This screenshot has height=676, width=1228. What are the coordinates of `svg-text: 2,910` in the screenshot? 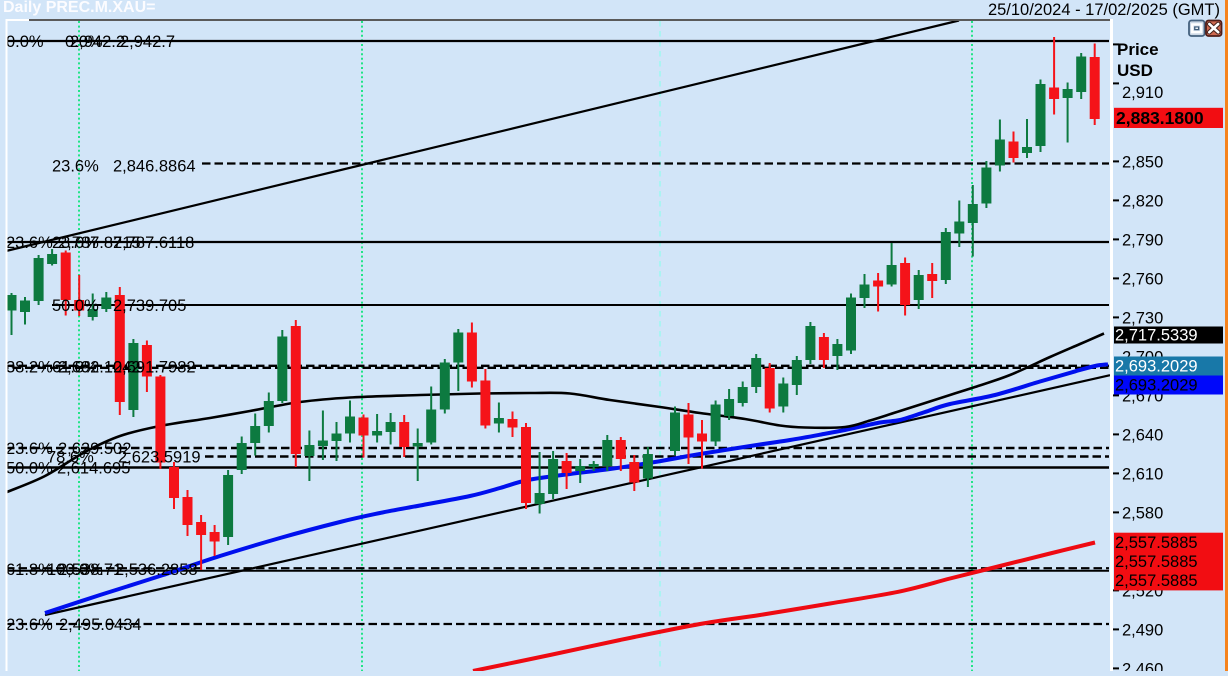 It's located at (1142, 93).